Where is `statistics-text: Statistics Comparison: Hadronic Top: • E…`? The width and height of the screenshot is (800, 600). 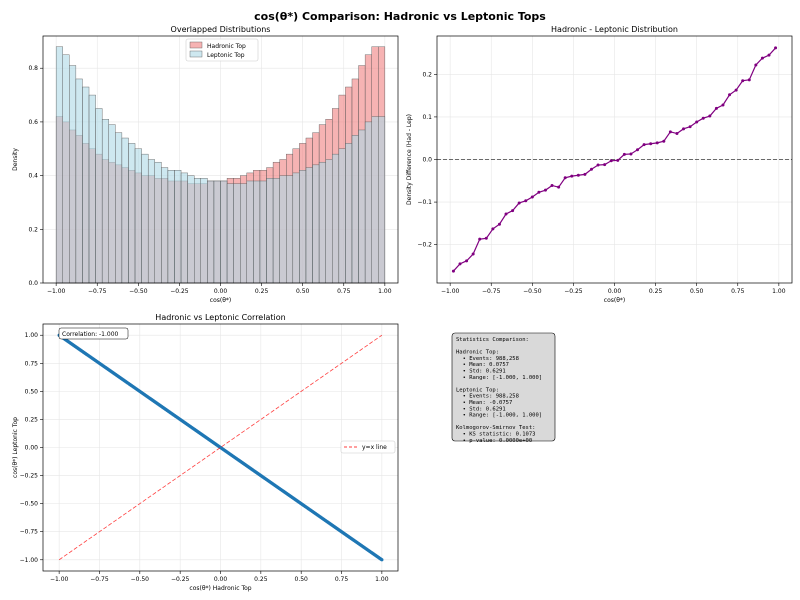
statistics-text: Statistics Comparison: Hadronic Top: • E… is located at coordinates (499, 390).